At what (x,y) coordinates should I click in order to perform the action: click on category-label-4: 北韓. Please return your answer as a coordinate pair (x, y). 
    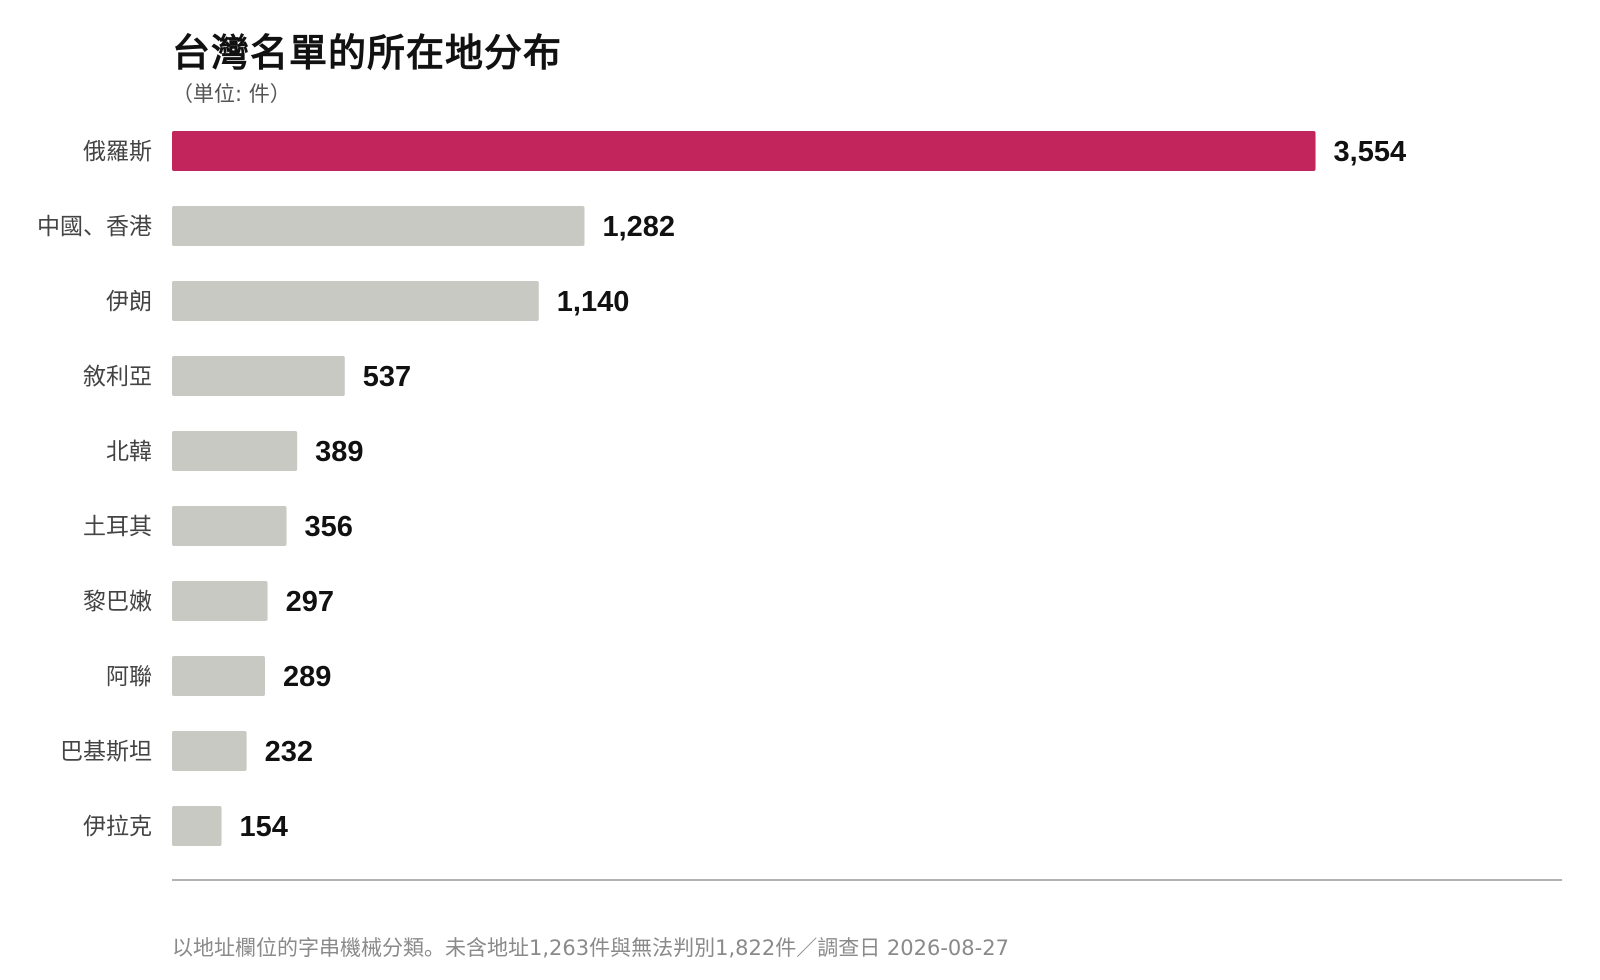
    Looking at the image, I should click on (129, 452).